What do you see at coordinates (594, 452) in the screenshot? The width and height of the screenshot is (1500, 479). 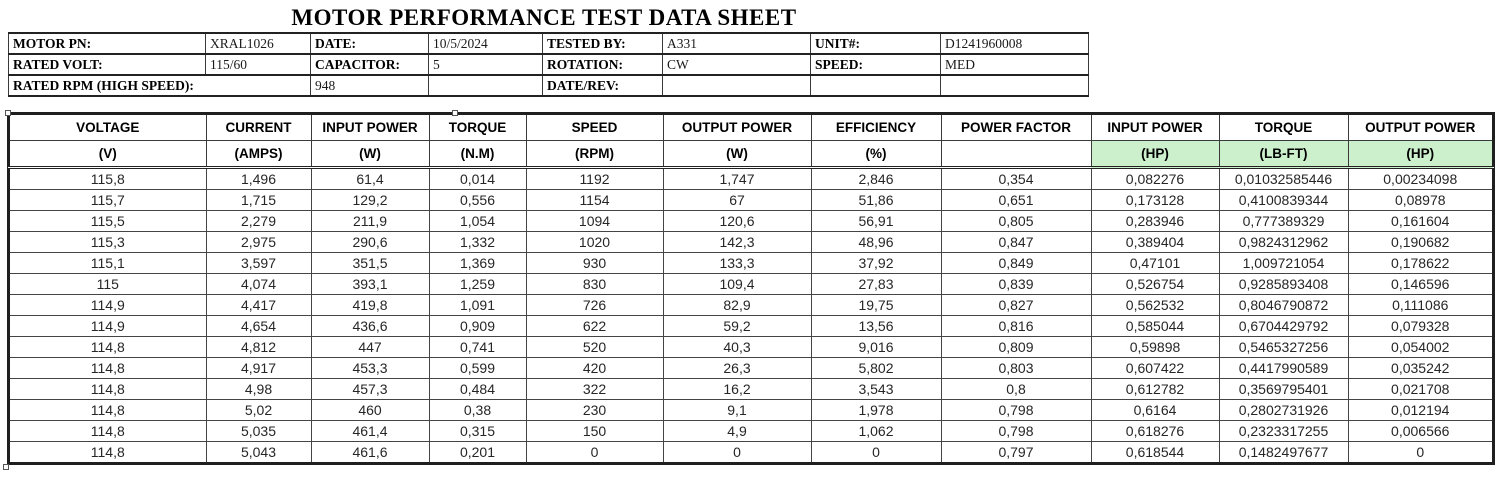 I see `cell-speed_rpm: 0` at bounding box center [594, 452].